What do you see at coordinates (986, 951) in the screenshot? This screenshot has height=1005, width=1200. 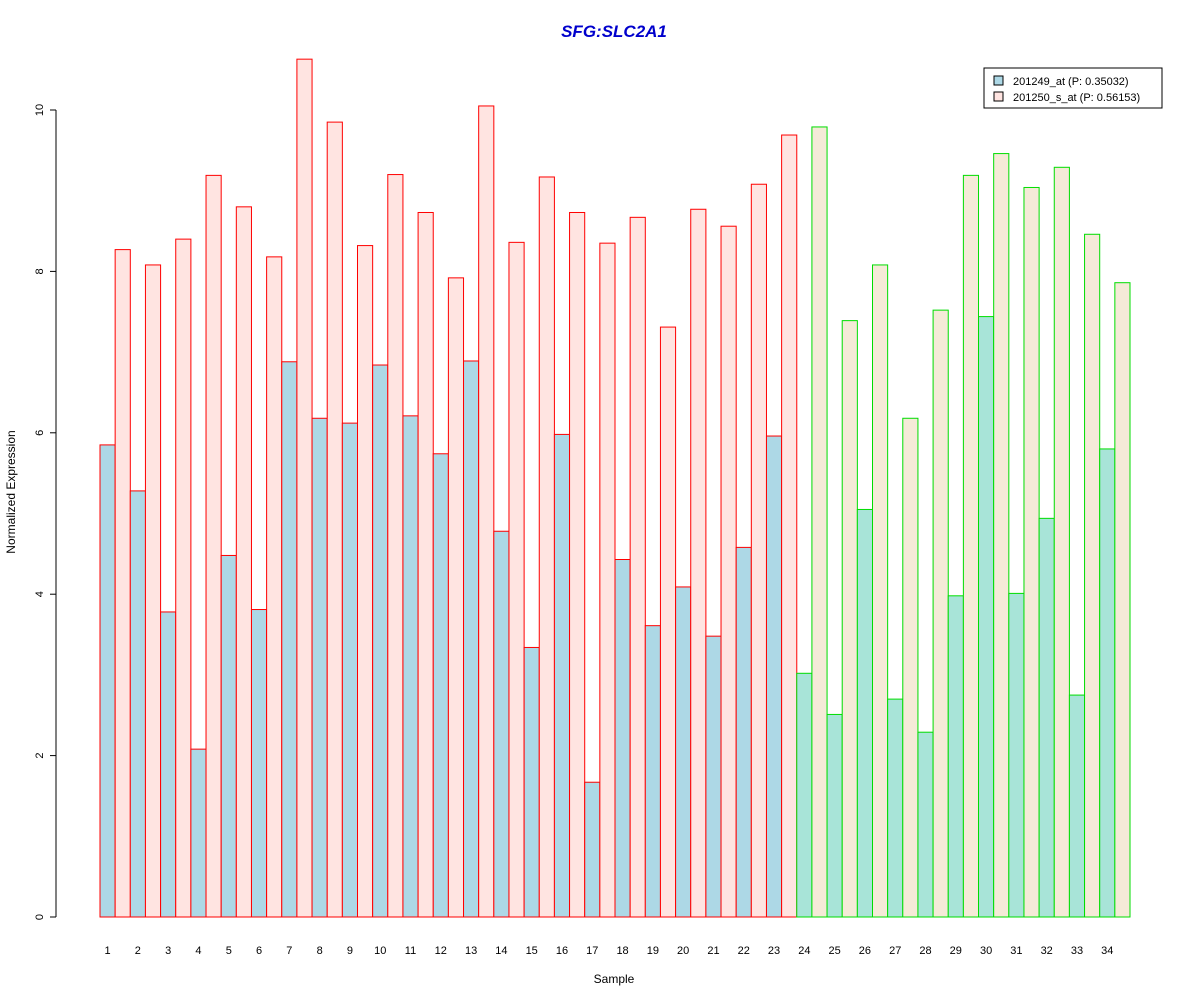 I see `x-tick-label: 30` at bounding box center [986, 951].